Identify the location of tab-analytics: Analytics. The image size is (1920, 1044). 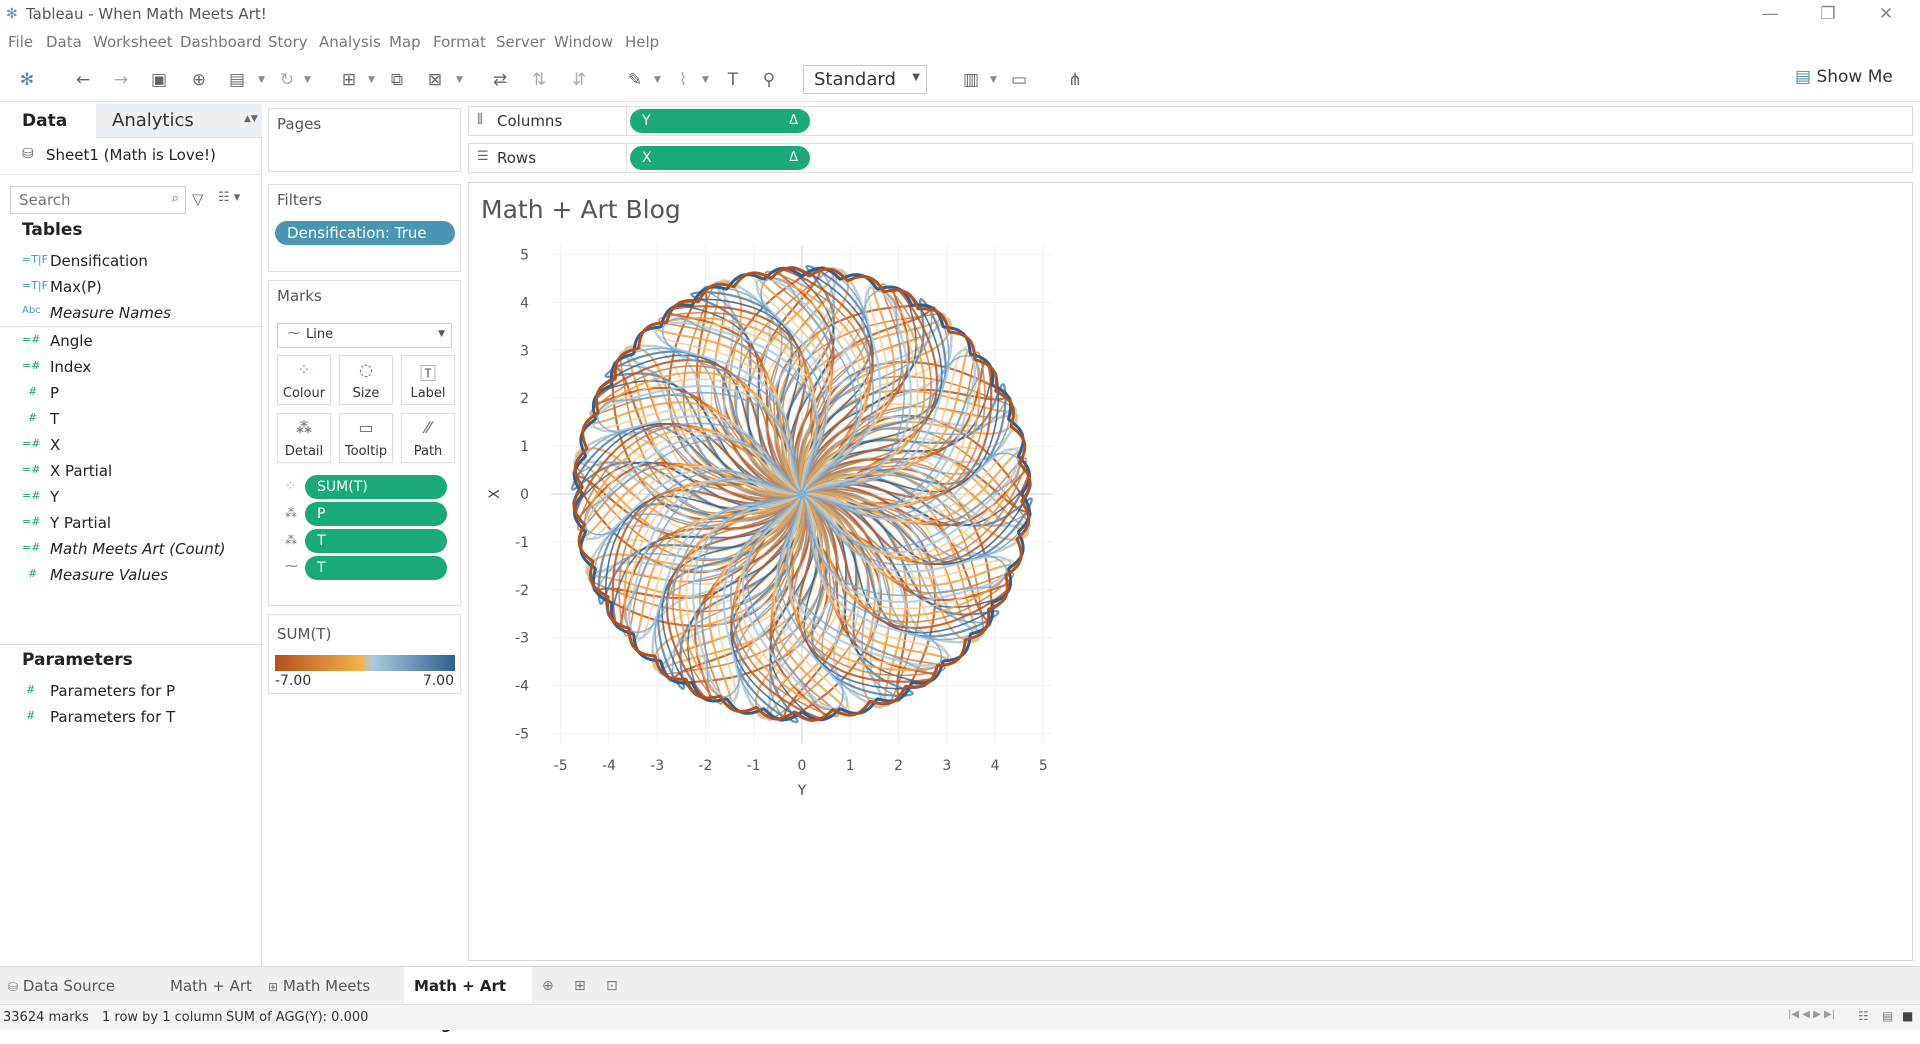
(153, 120).